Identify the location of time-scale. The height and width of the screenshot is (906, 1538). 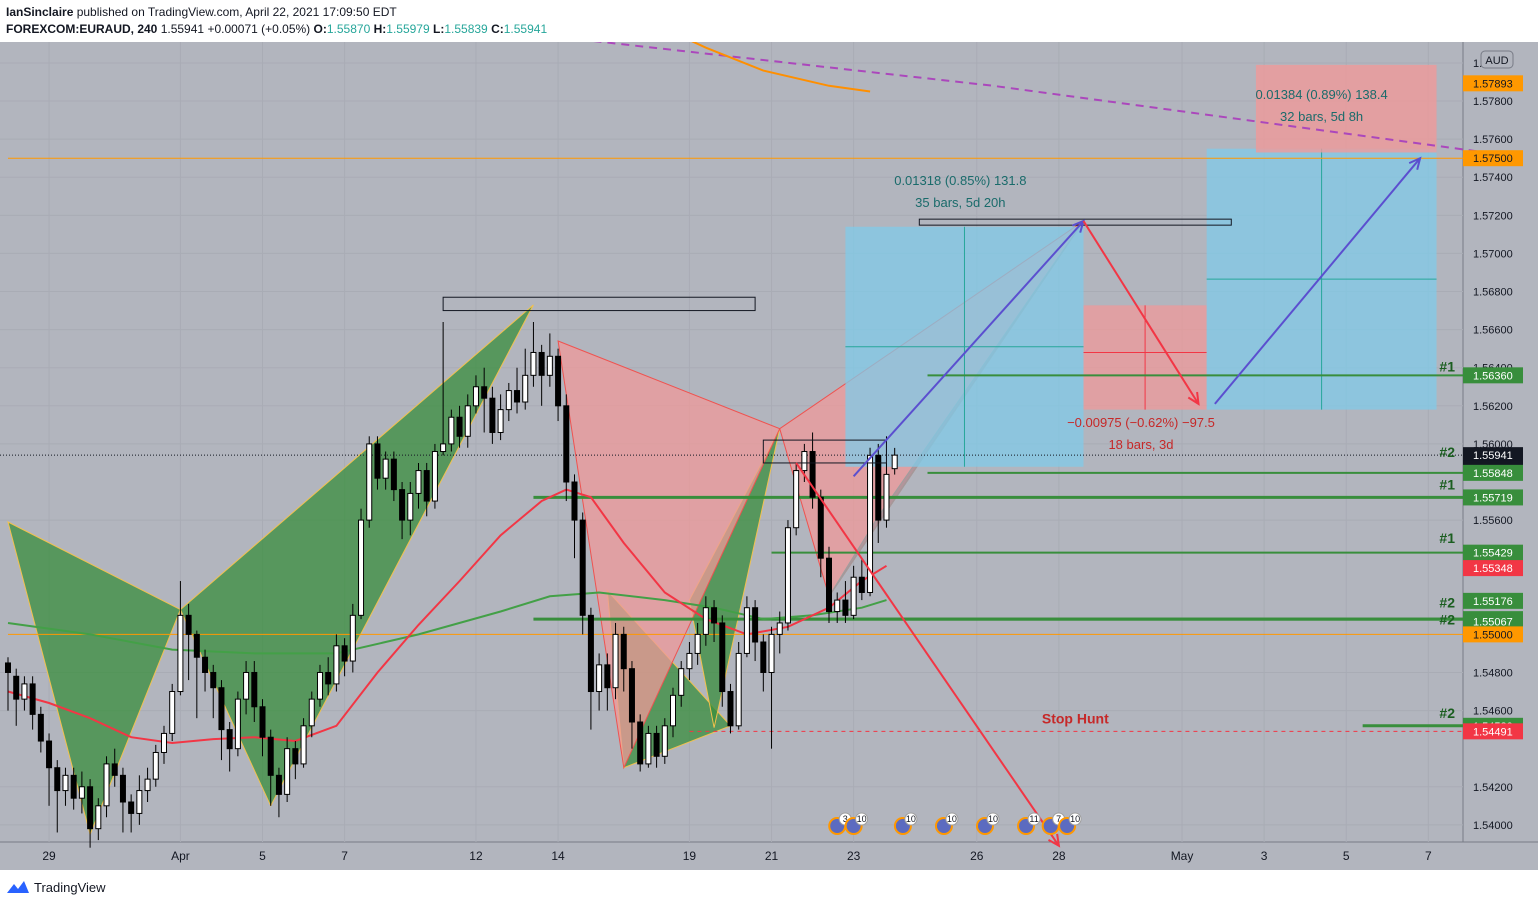
(731, 856).